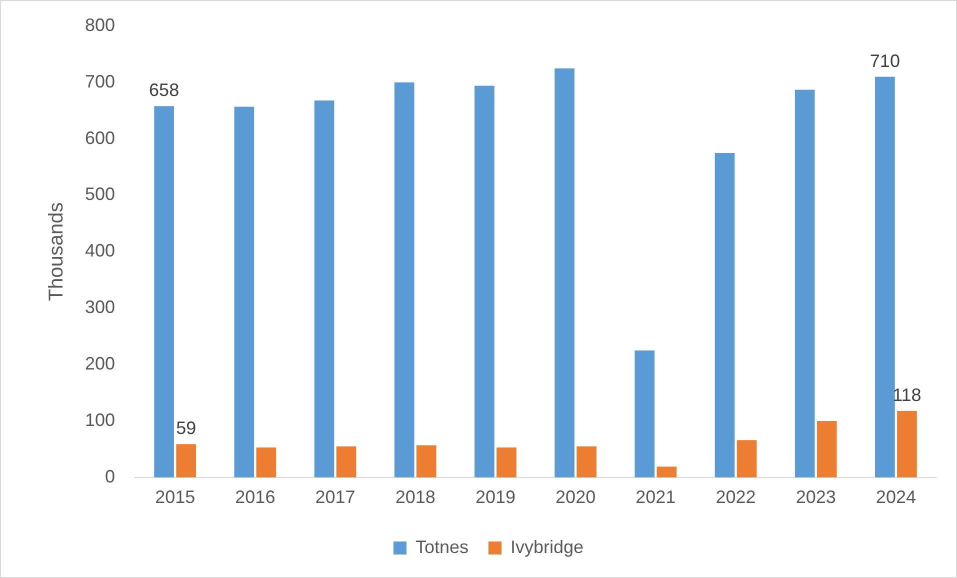 The image size is (957, 578). What do you see at coordinates (415, 497) in the screenshot?
I see `x-tick-label: 2018` at bounding box center [415, 497].